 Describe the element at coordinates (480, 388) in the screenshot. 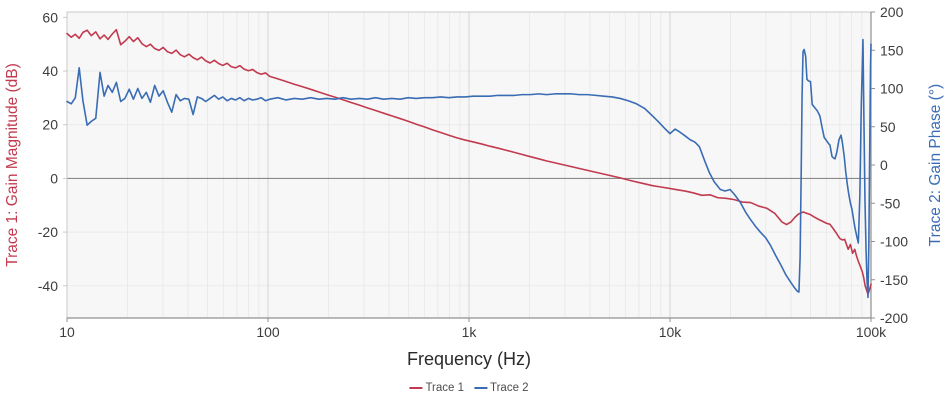

I see `trace2-line-swatch-icon` at that location.